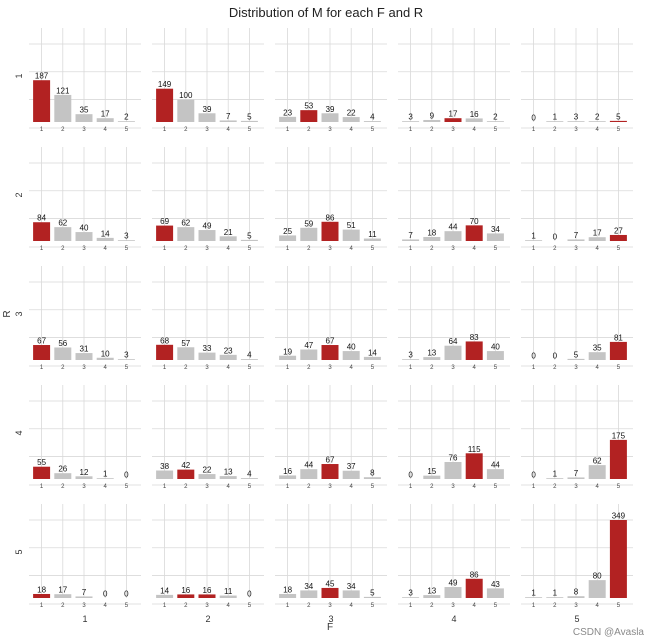 Image resolution: width=652 pixels, height=644 pixels. I want to click on bar-r2-f5-m5, so click(618, 237).